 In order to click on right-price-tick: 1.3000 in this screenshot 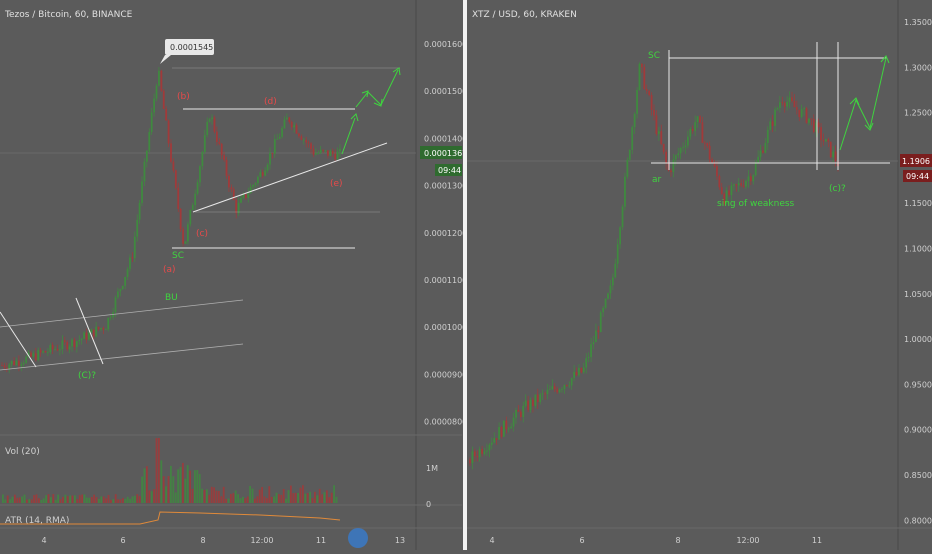, I will do `click(918, 67)`.